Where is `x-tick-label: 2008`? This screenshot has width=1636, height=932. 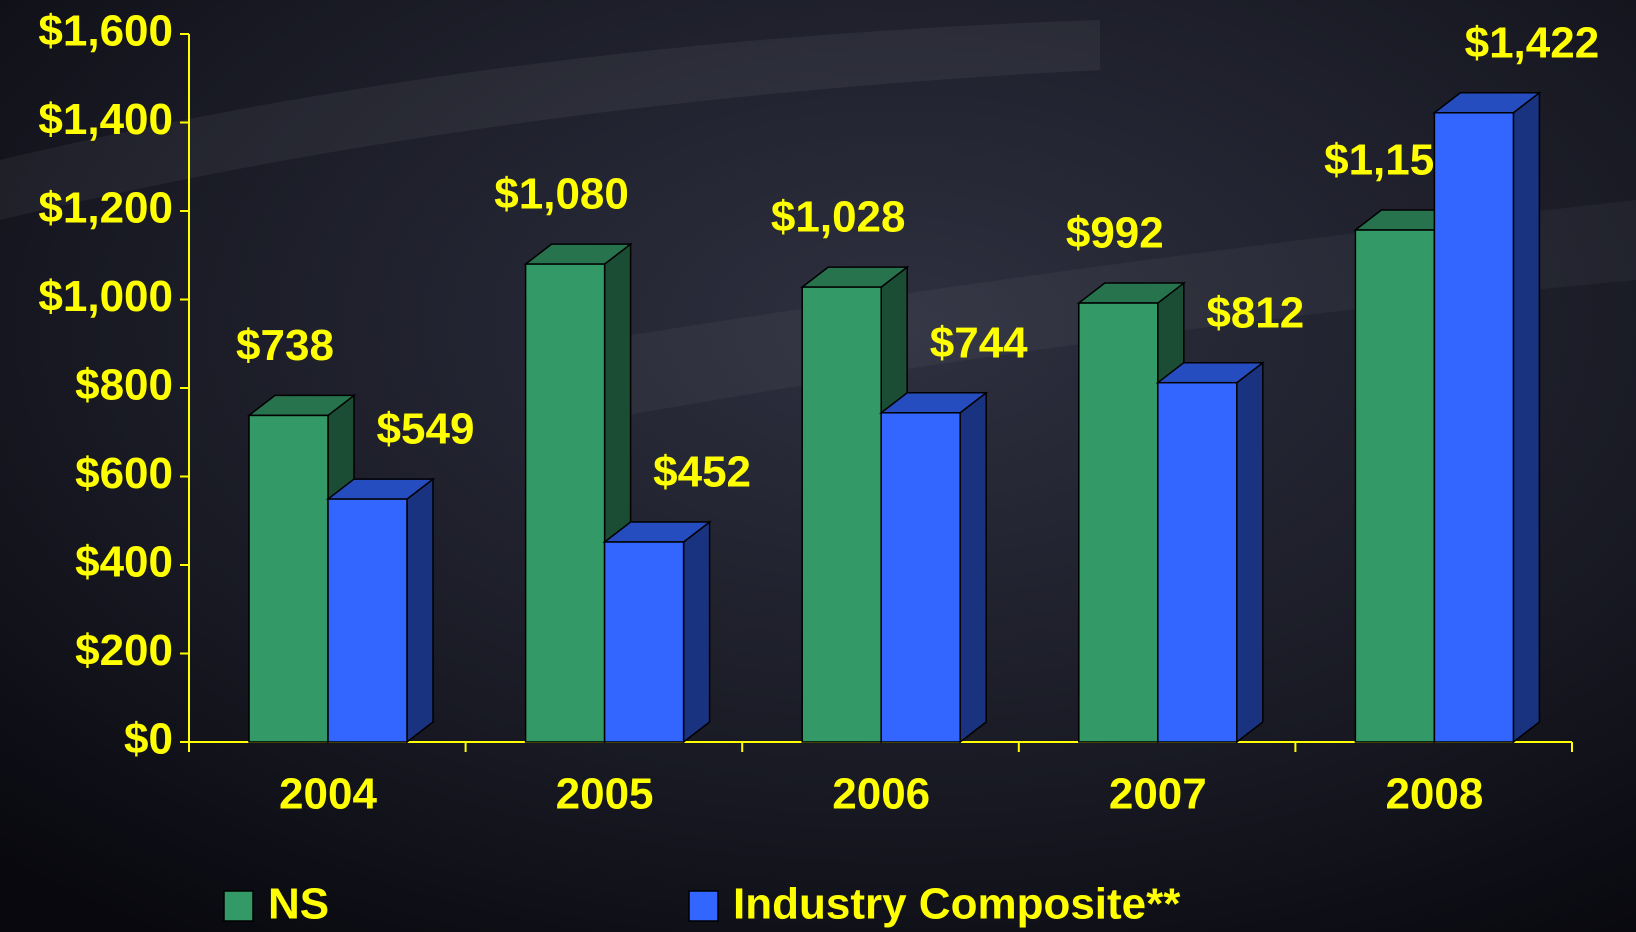
x-tick-label: 2008 is located at coordinates (1434, 794).